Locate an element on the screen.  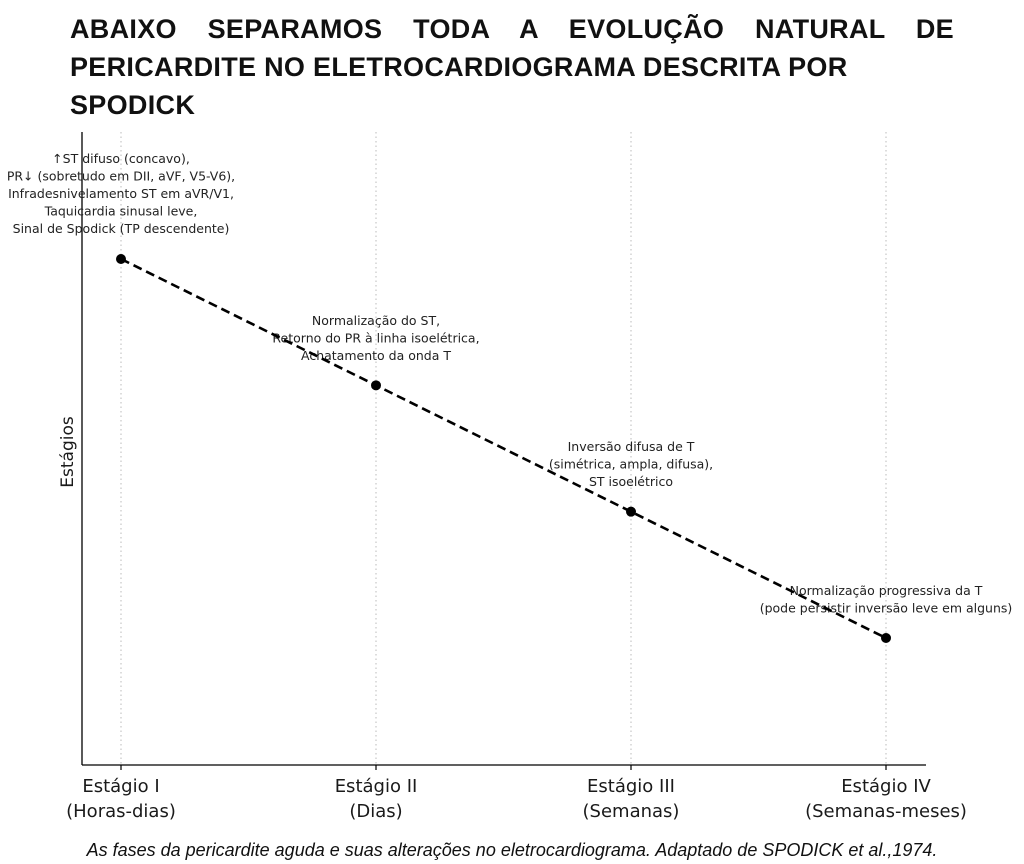
stage-annotation: Retorno do PR à linha isoelétrica, is located at coordinates (375, 338).